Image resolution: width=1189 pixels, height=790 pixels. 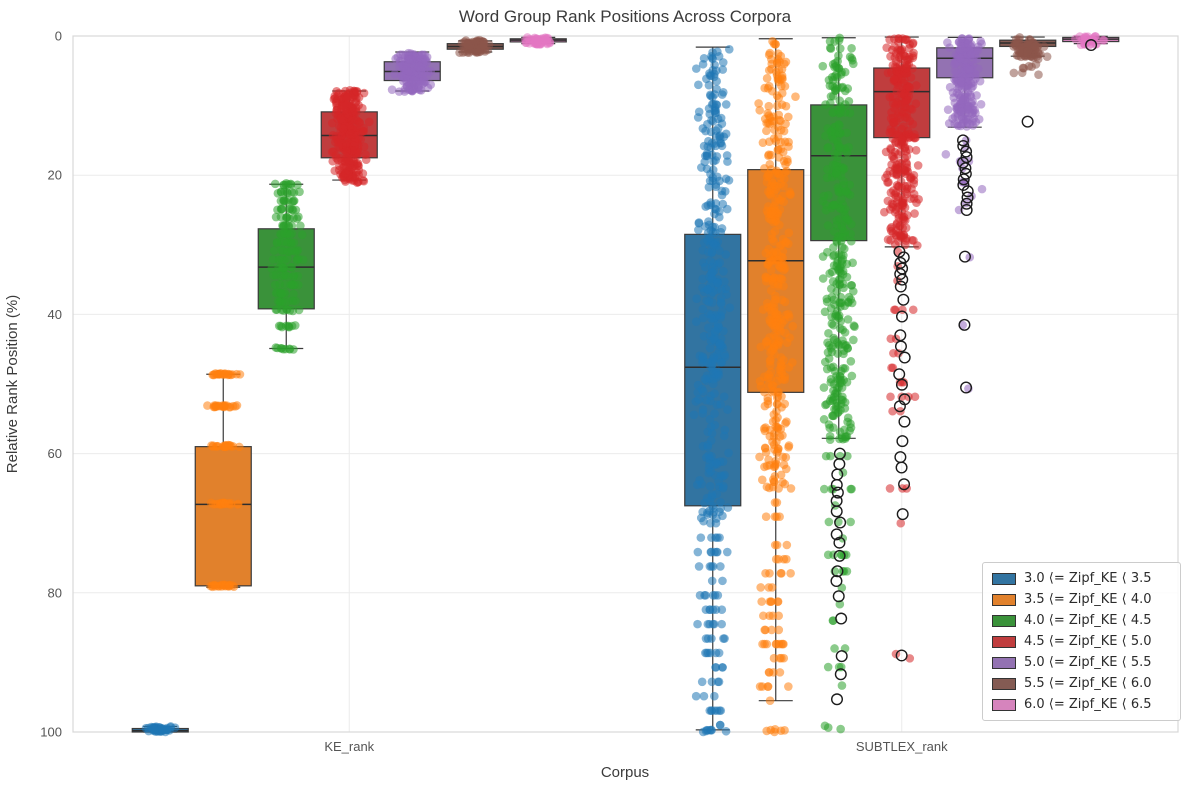 What do you see at coordinates (55, 453) in the screenshot?
I see `y-tick-label: 60` at bounding box center [55, 453].